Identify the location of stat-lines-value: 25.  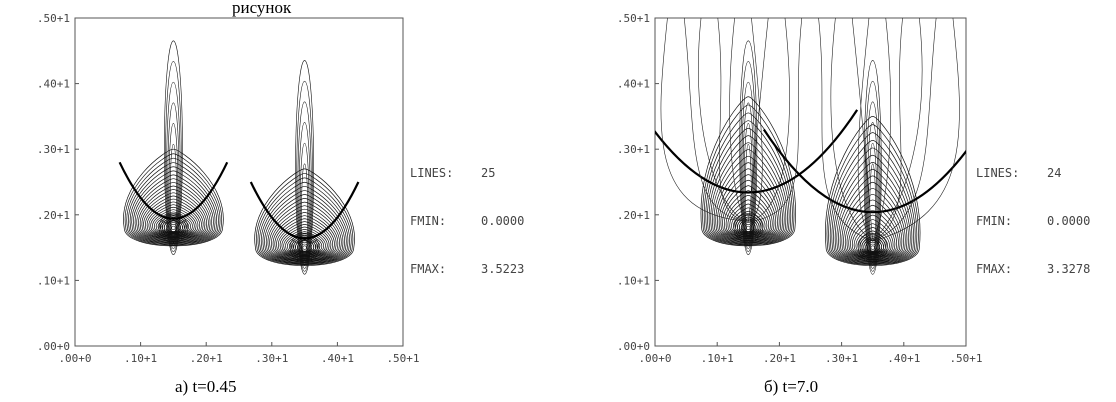
(488, 173).